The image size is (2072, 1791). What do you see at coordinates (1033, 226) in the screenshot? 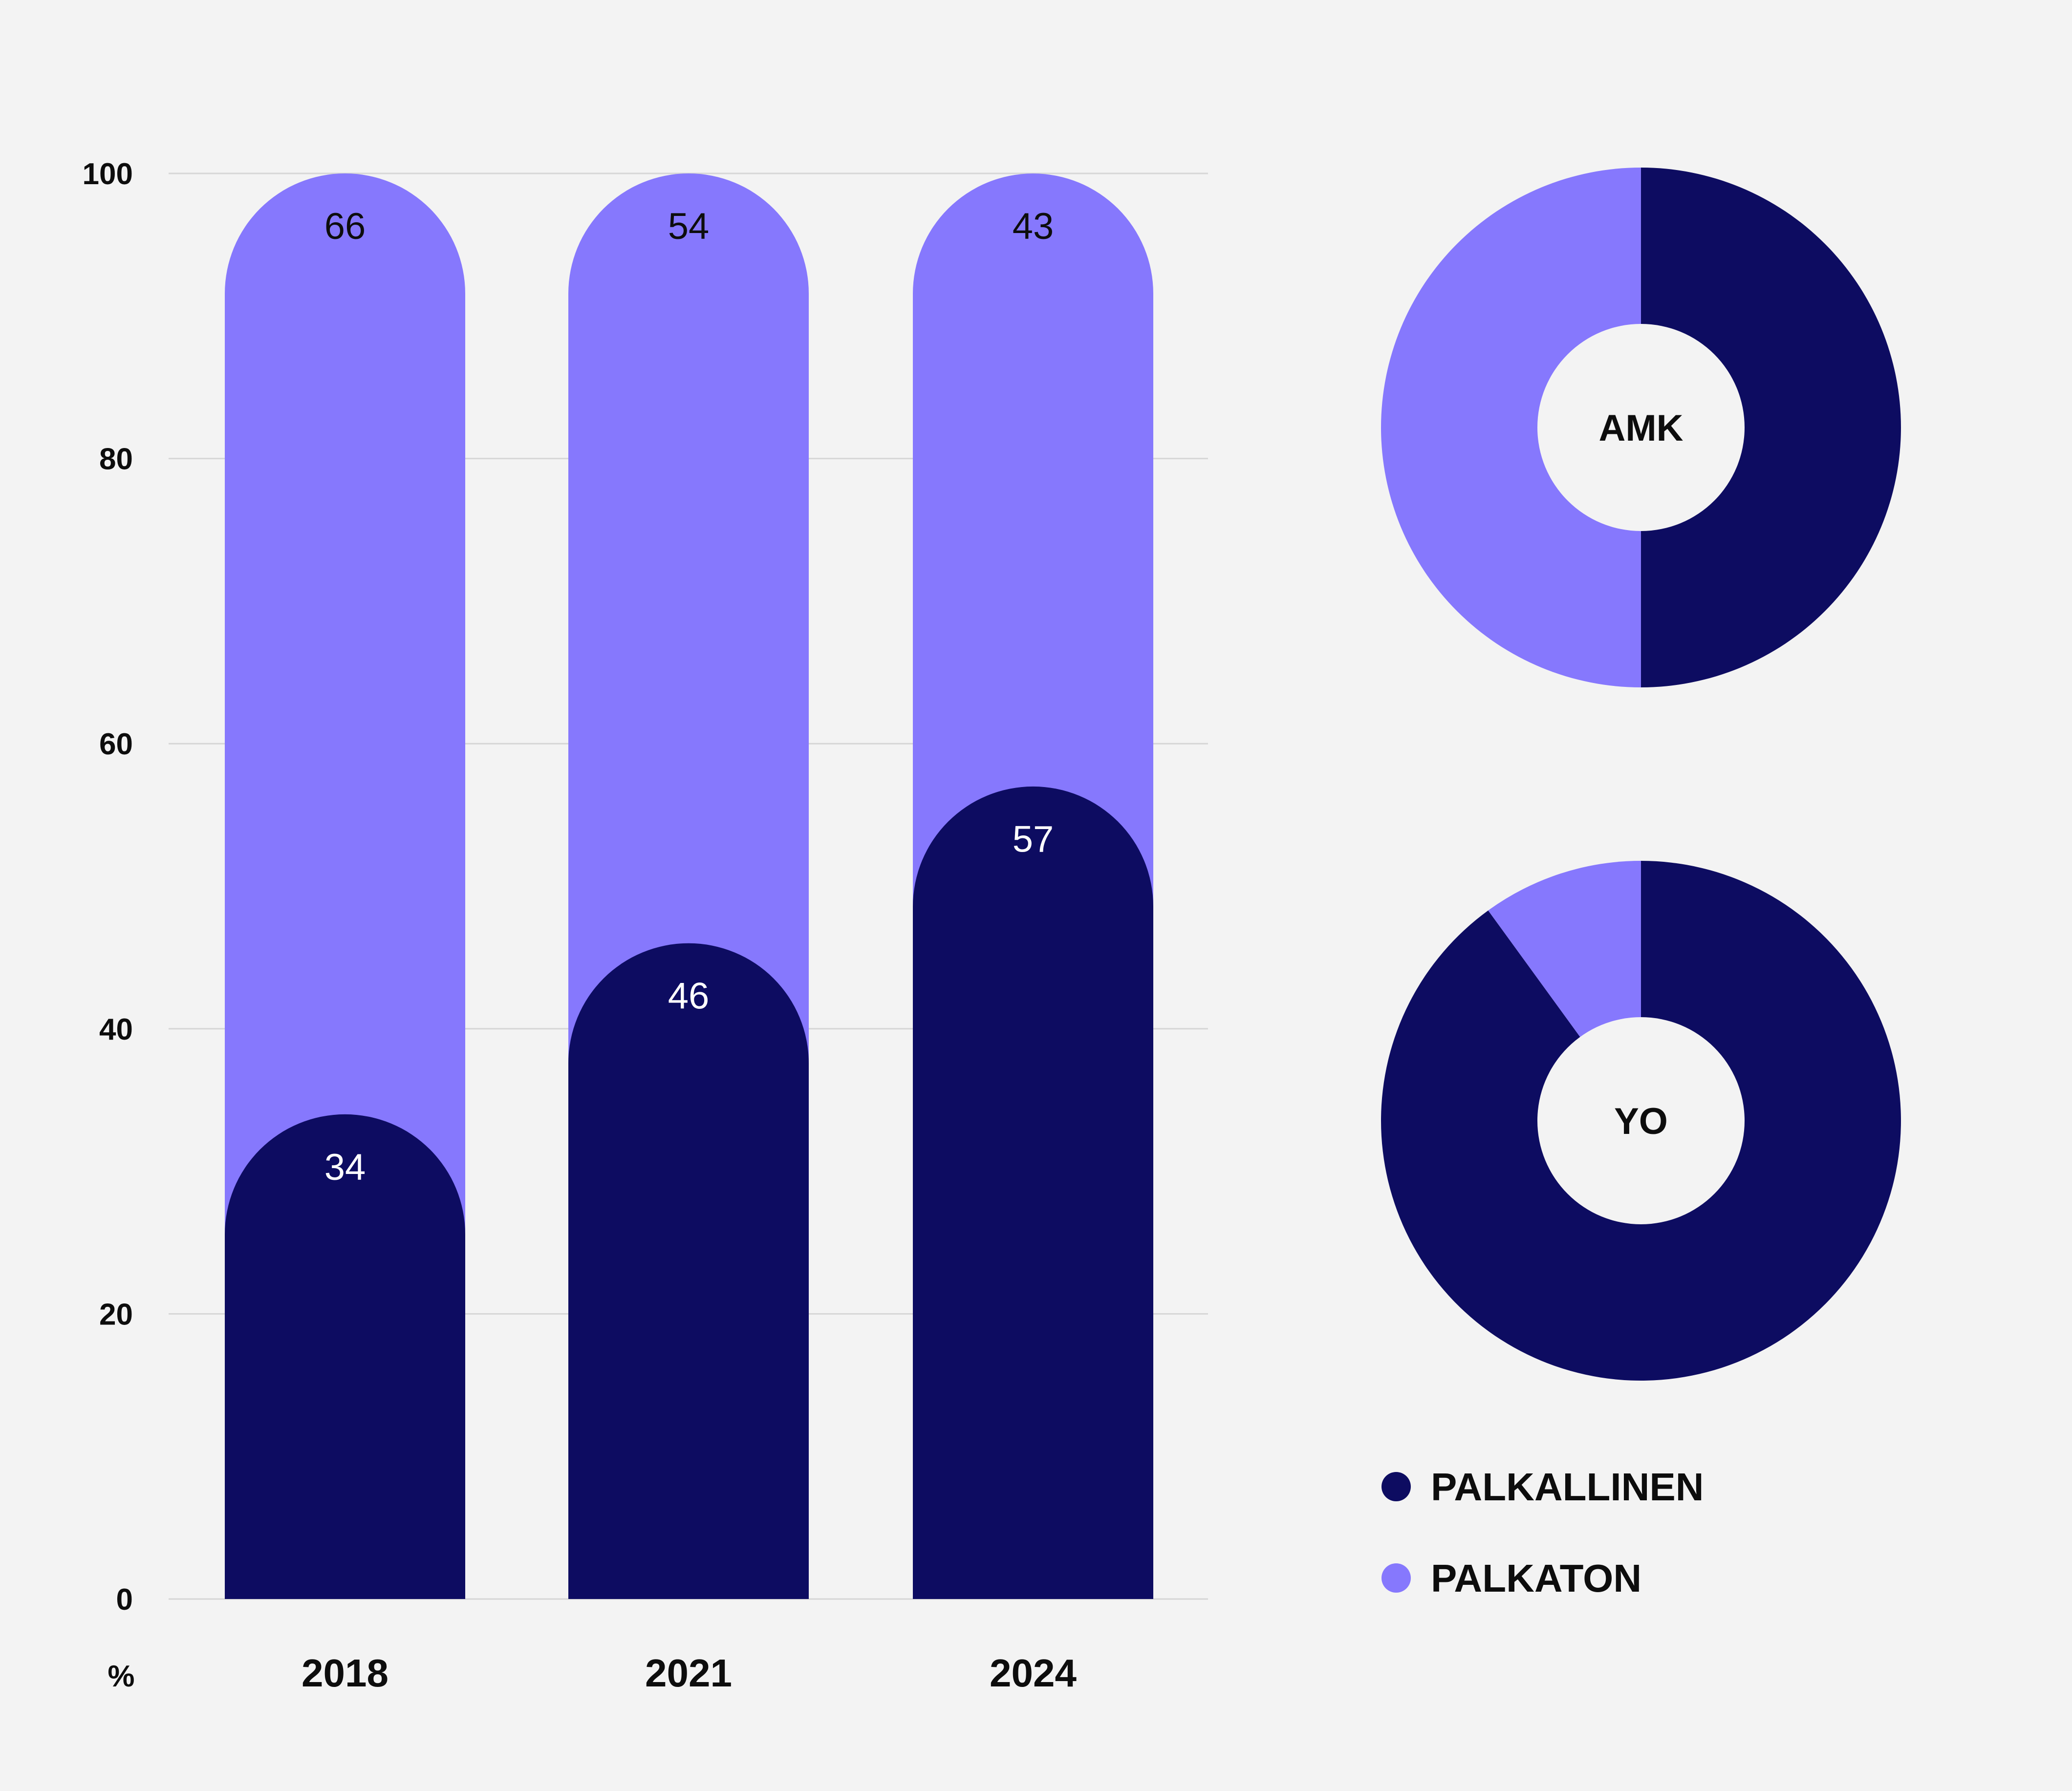
I see `data-label-palkaton-2024: 43` at bounding box center [1033, 226].